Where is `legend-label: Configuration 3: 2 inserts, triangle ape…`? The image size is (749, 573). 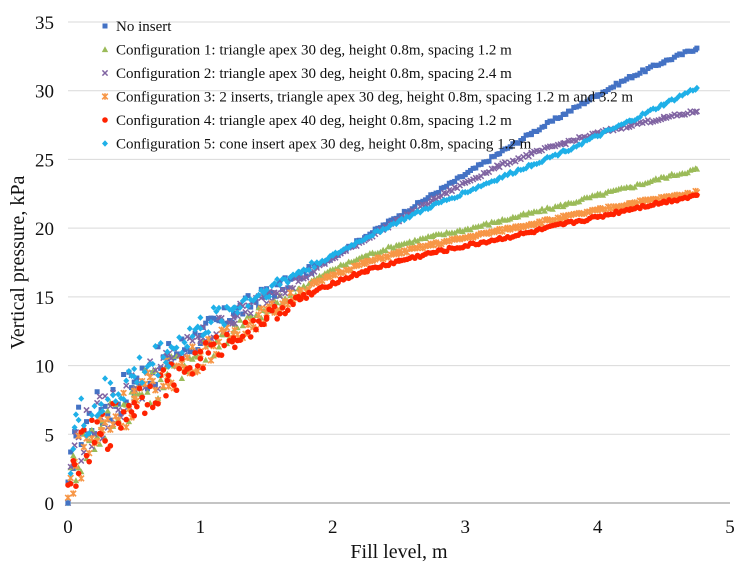
legend-label: Configuration 3: 2 inserts, triangle ape… is located at coordinates (374, 98).